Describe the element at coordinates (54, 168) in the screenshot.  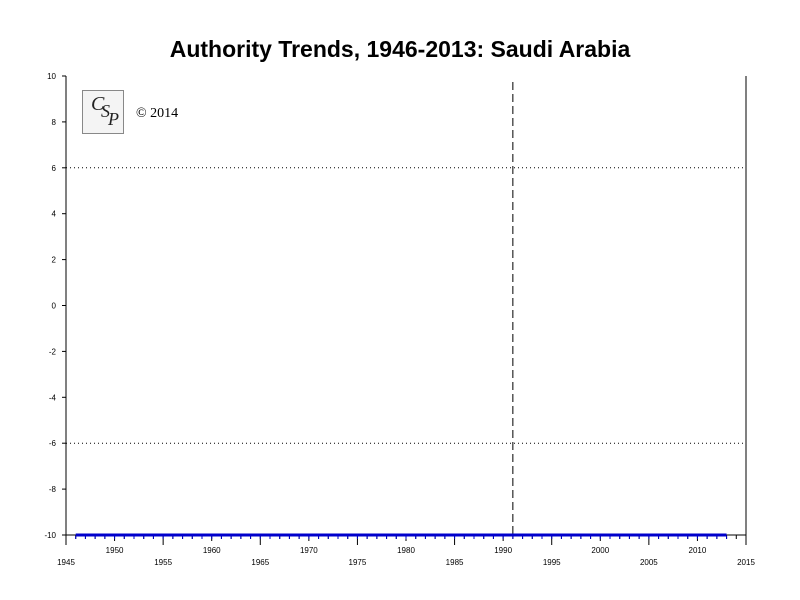
I see `y-tick-label: 6` at that location.